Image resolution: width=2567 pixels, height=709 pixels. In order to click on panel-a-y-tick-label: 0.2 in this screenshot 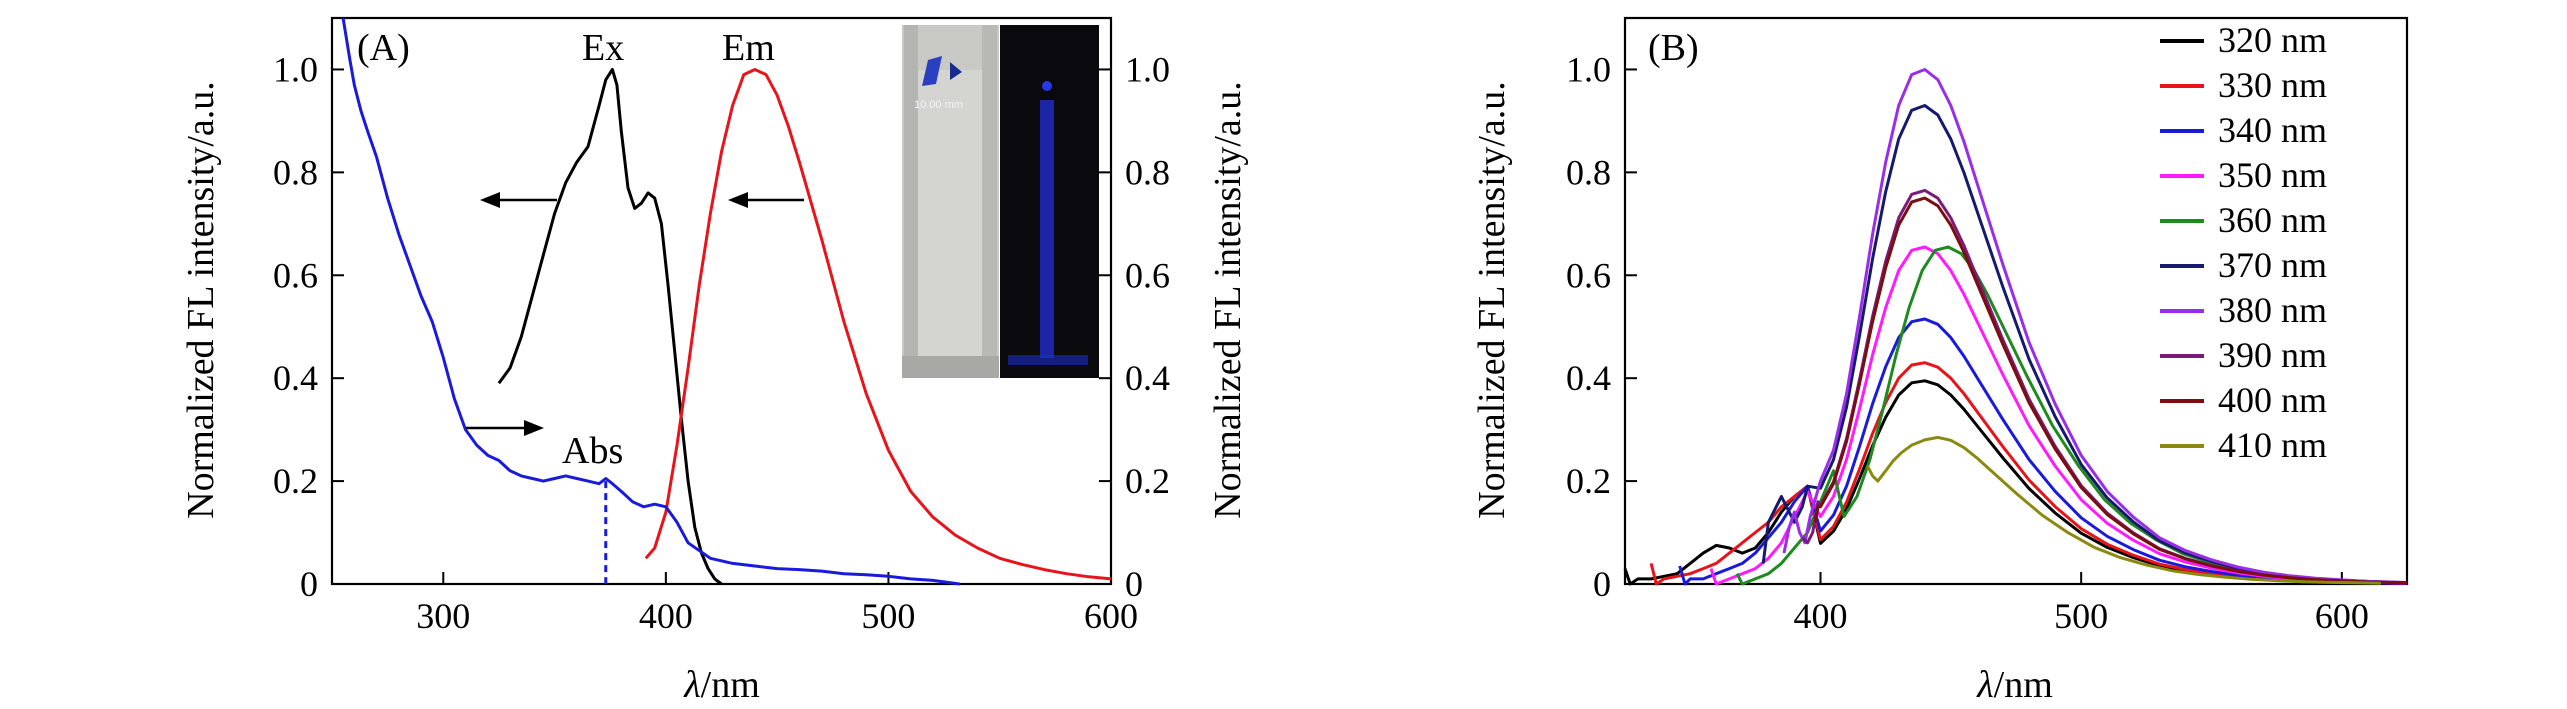, I will do `click(295, 481)`.